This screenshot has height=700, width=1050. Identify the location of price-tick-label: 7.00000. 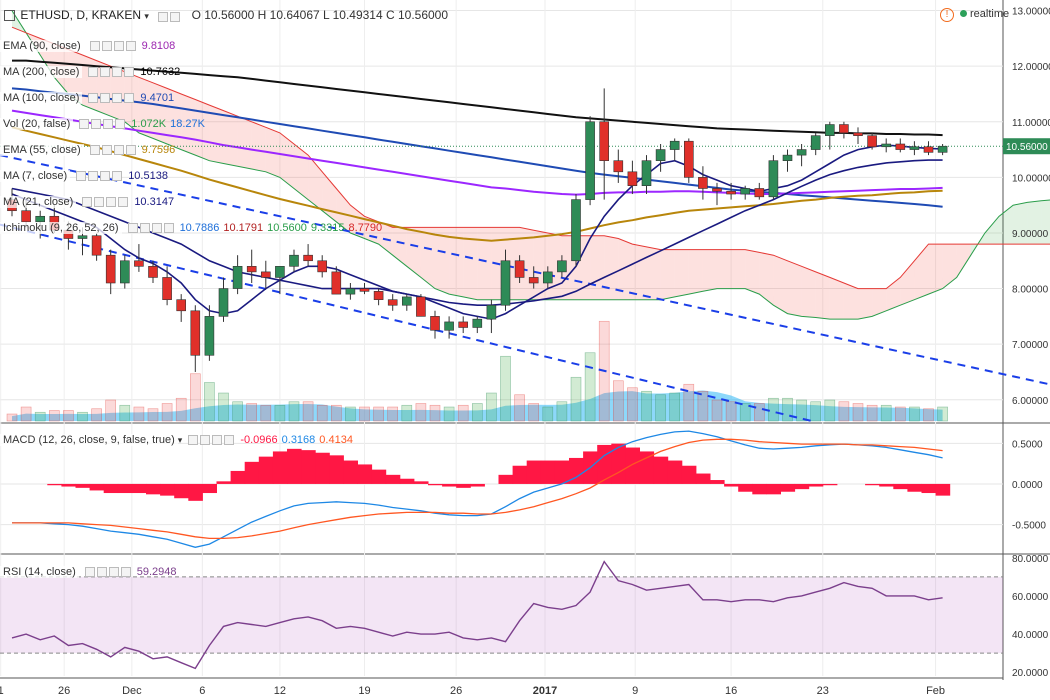
(1030, 345).